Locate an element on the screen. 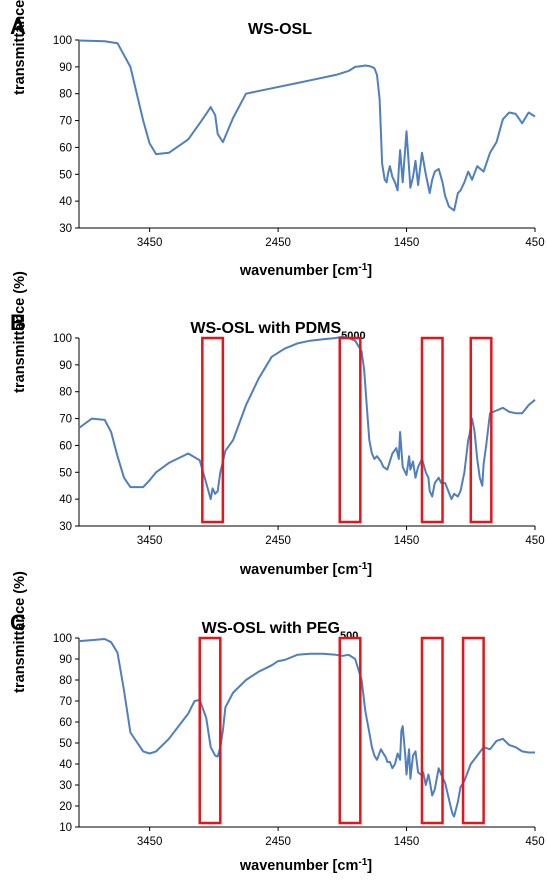 The height and width of the screenshot is (881, 547). x-axis-label-a: wavenumber [cm-1] is located at coordinates (305, 271).